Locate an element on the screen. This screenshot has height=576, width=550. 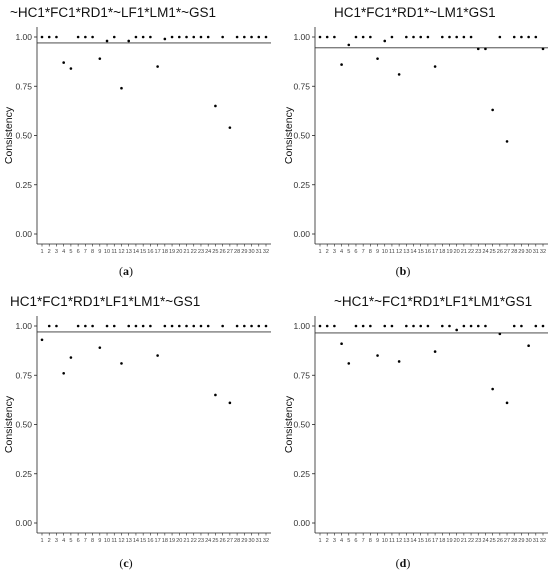
y-tick-label: 1.00 is located at coordinates (23, 326).